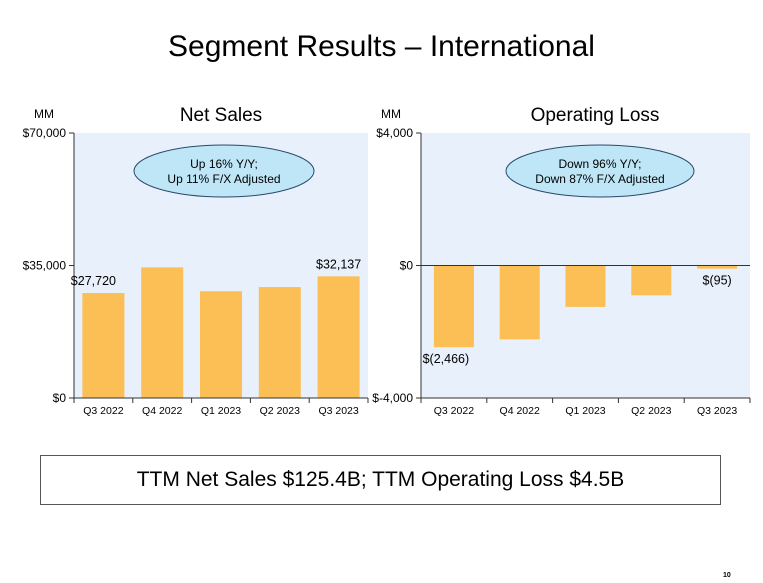 The width and height of the screenshot is (763, 583). What do you see at coordinates (93, 281) in the screenshot?
I see `net-sales-data-label-1: $27,720` at bounding box center [93, 281].